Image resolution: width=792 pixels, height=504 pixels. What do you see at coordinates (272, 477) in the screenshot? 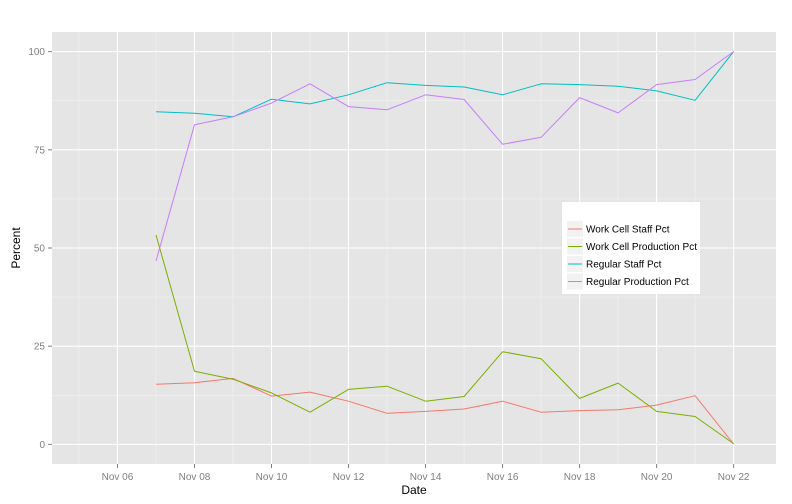
I see `x-tick-label: Nov 10` at bounding box center [272, 477].